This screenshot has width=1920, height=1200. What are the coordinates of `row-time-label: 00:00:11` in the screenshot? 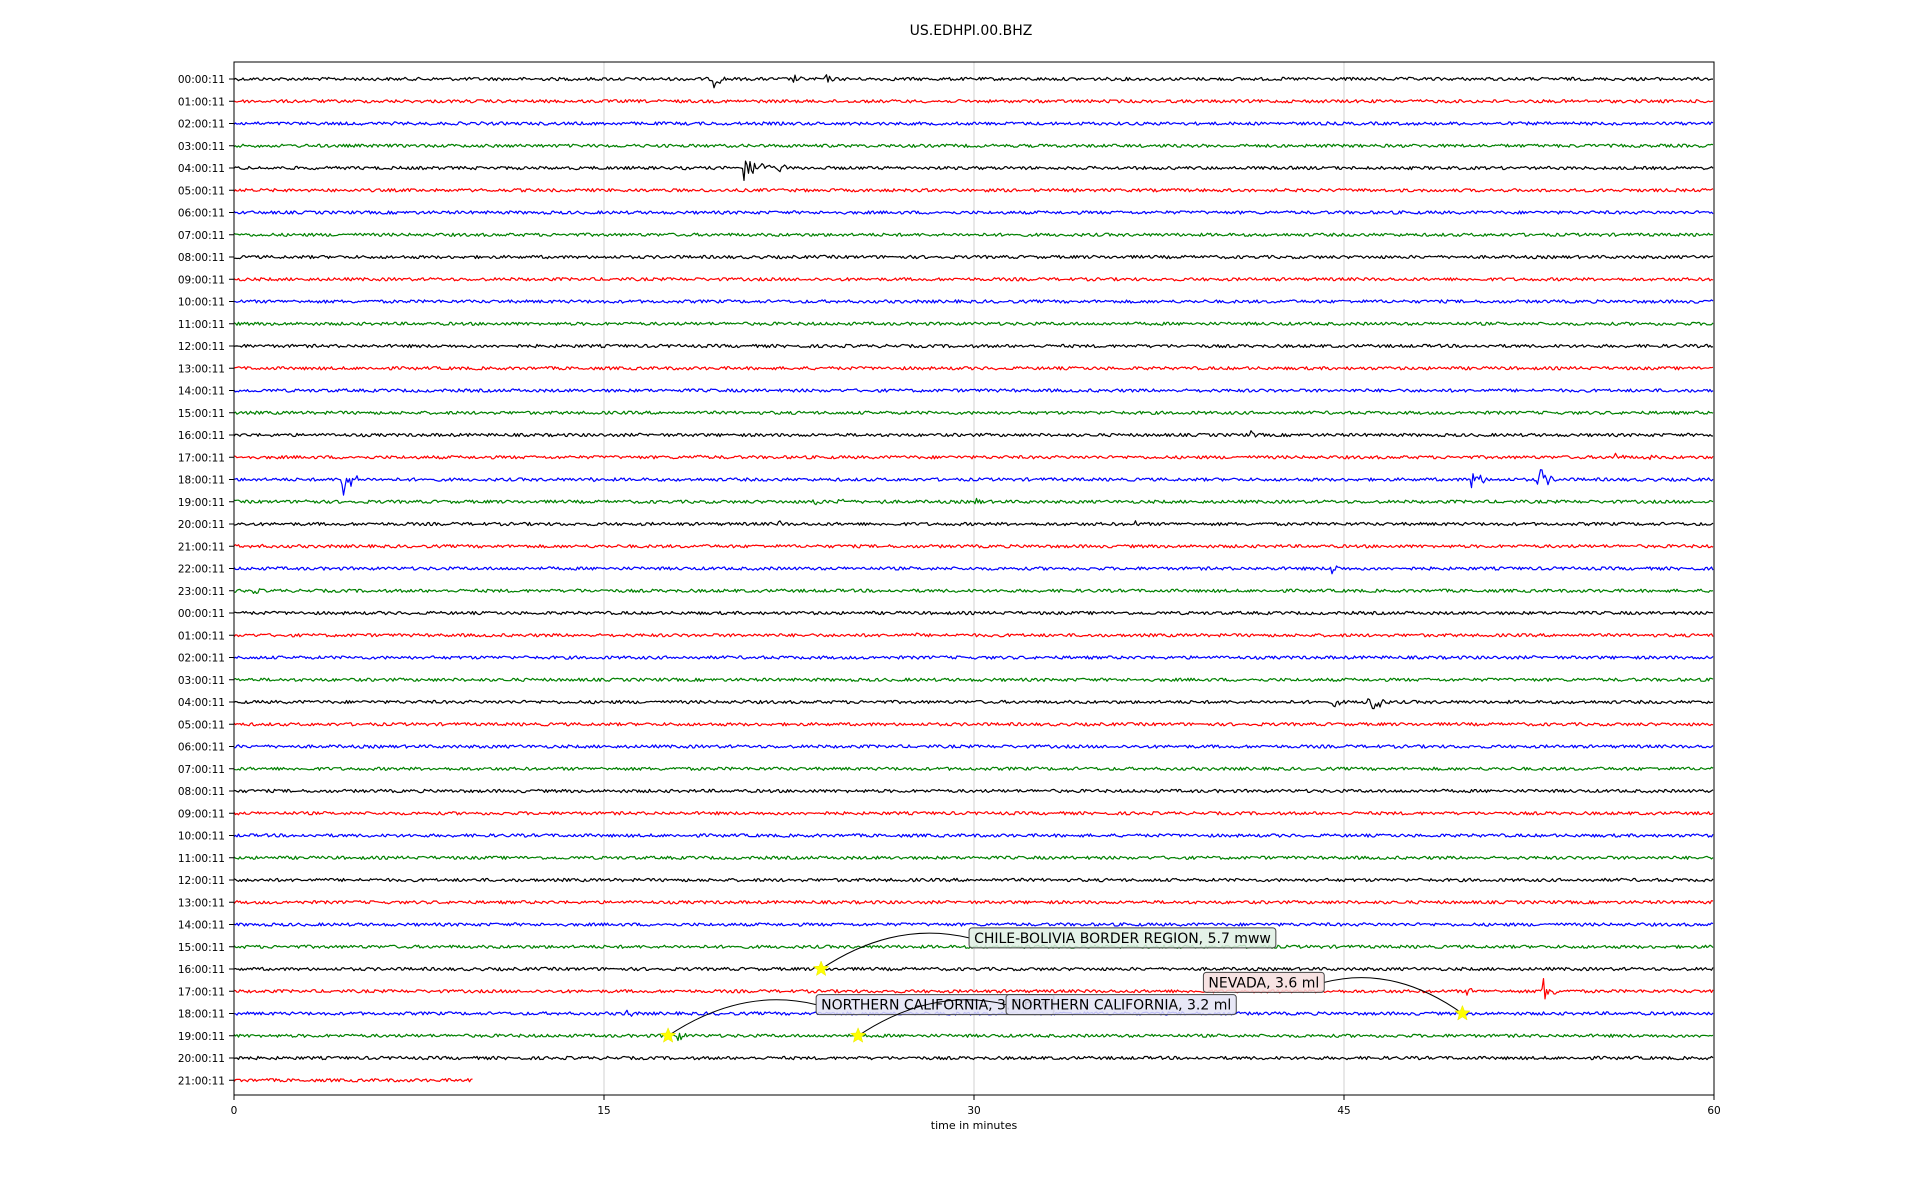 It's located at (201, 614).